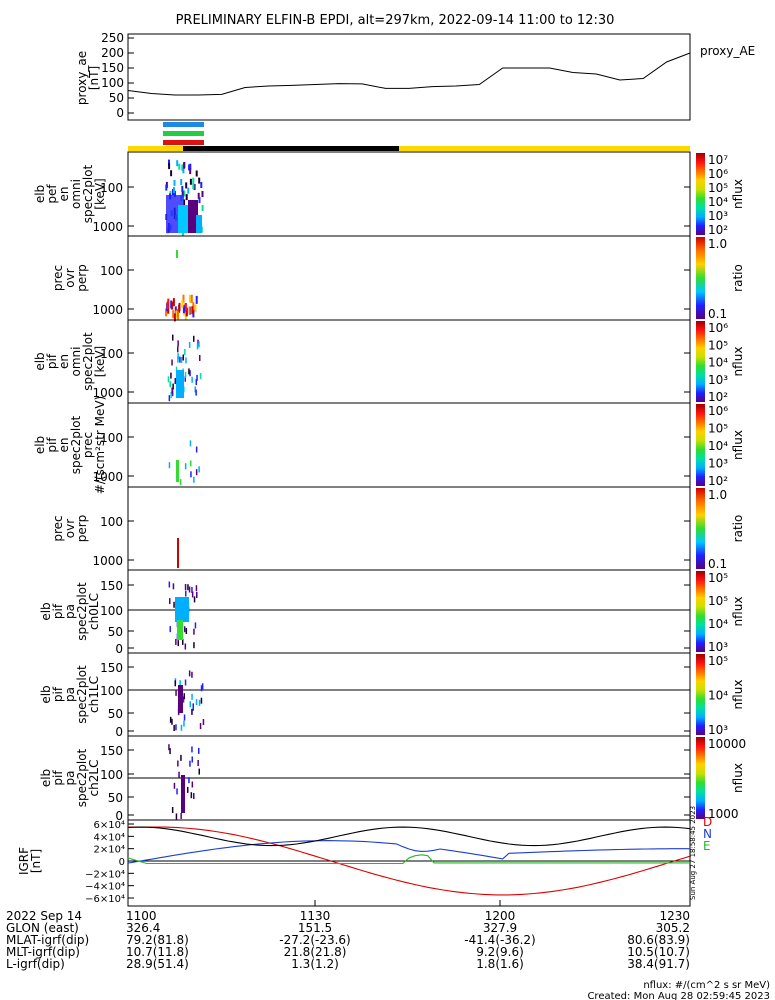 The height and width of the screenshot is (1000, 775). What do you see at coordinates (315, 952) in the screenshot?
I see `xaxis-value: 21.8(21.8)` at bounding box center [315, 952].